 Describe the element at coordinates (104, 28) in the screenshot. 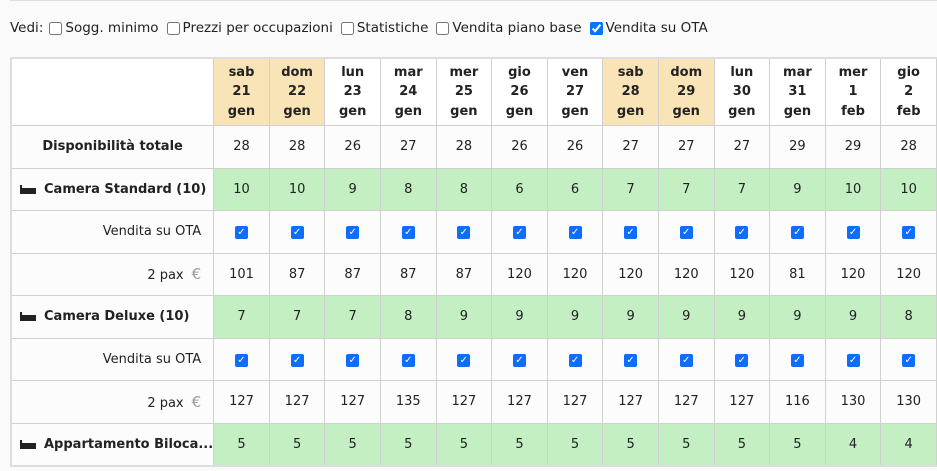

I see `filter-option: Sogg. minimo` at that location.